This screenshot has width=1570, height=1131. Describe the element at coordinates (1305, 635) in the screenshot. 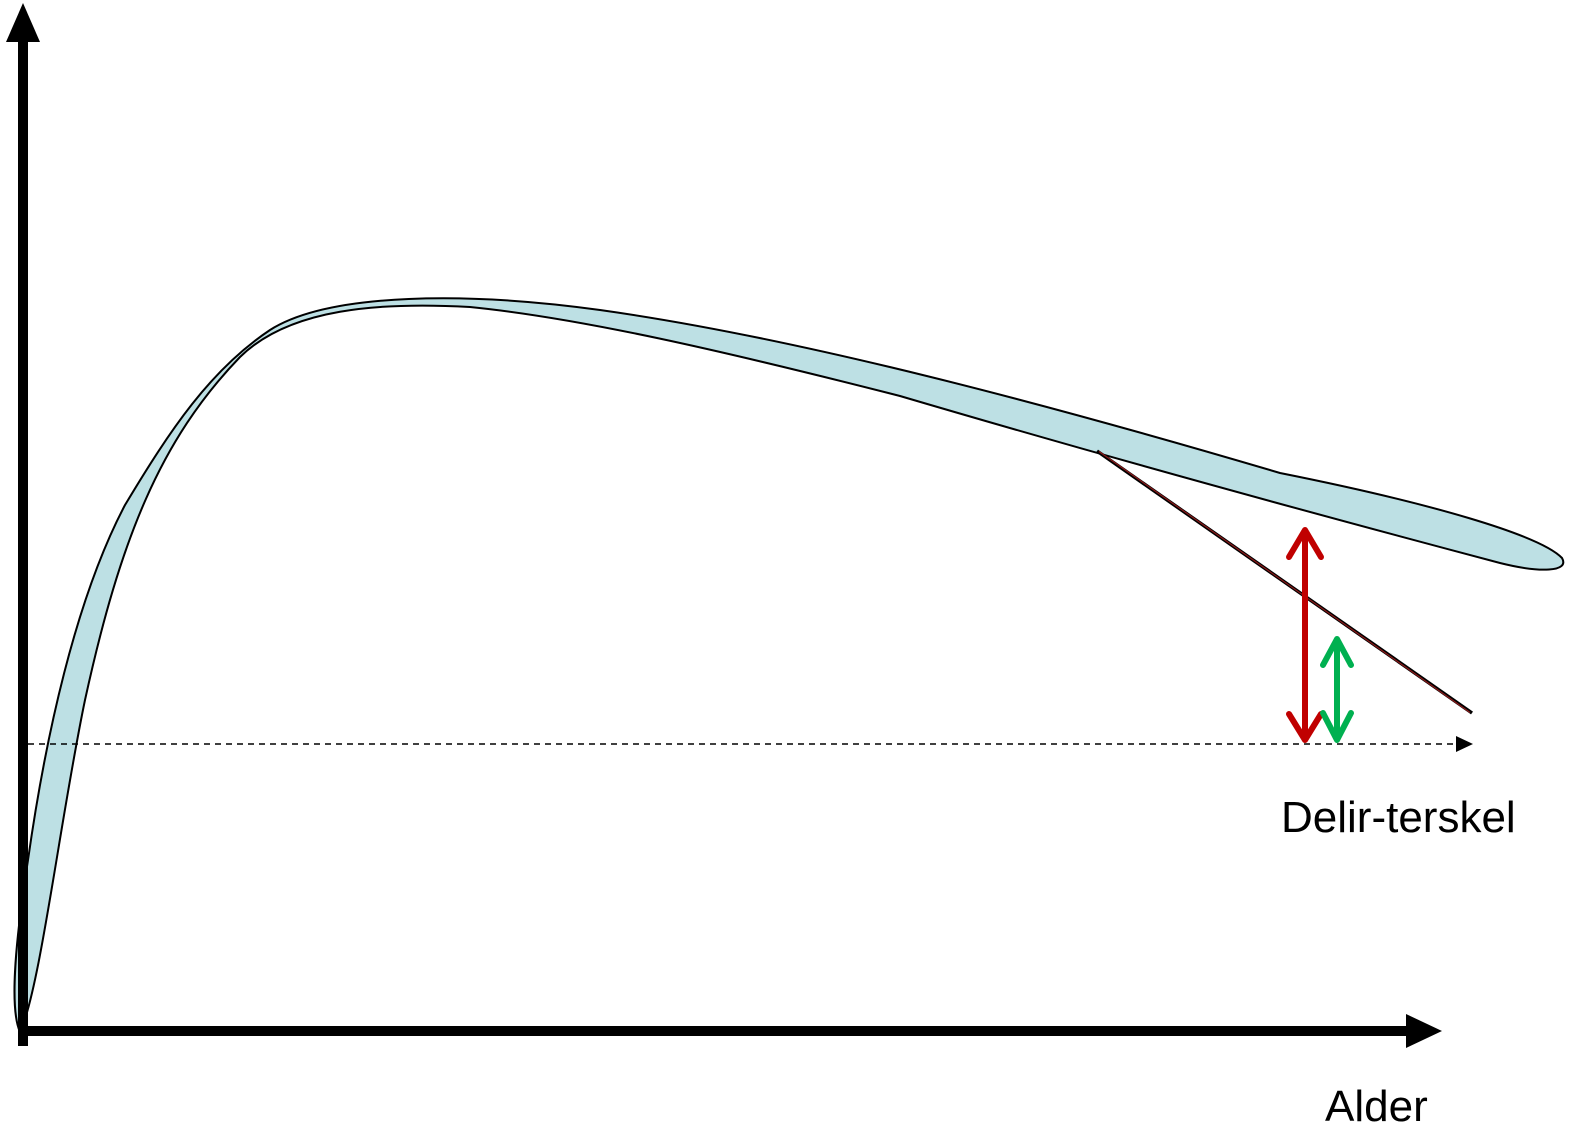

I see `red-double-arrow-icon` at that location.